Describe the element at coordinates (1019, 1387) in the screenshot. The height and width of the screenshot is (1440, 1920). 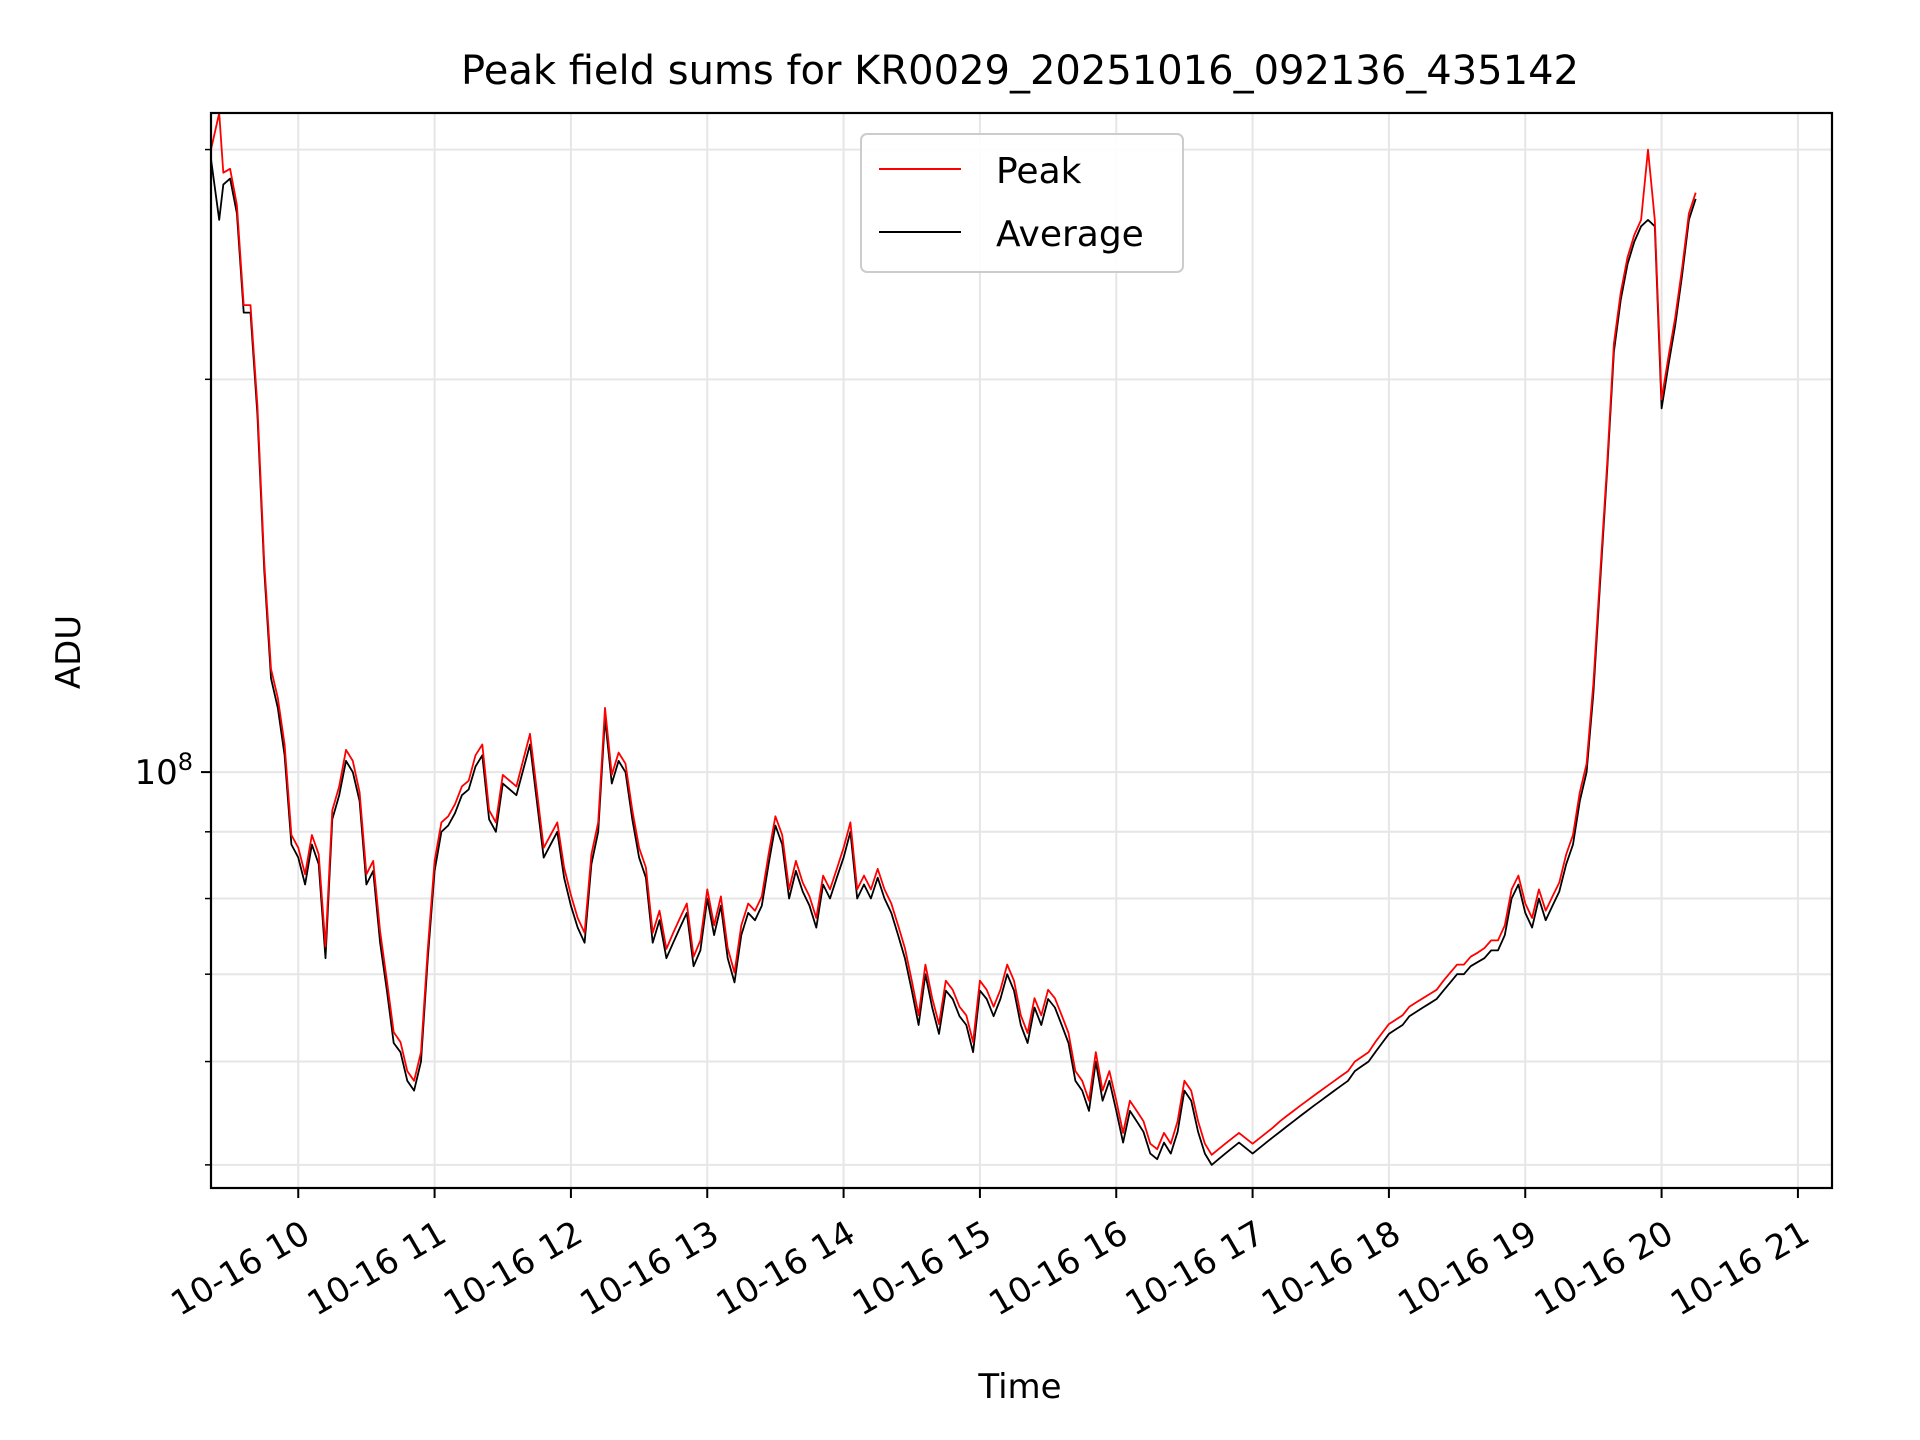
I see `x-axis-label: Time` at that location.